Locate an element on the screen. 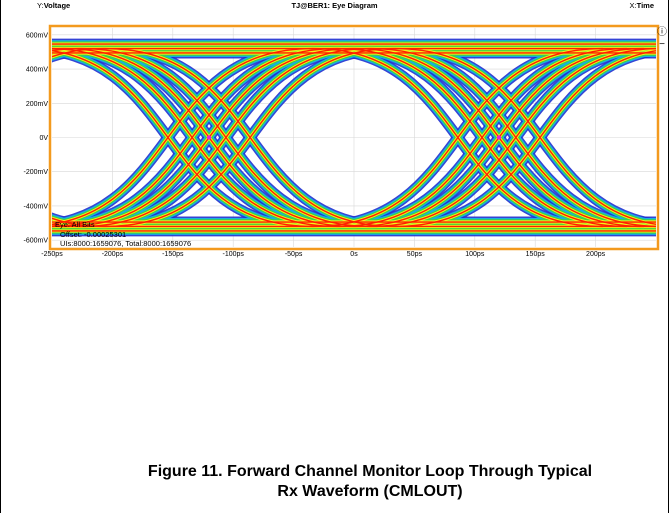  x-tick-label: -100ps is located at coordinates (233, 254).